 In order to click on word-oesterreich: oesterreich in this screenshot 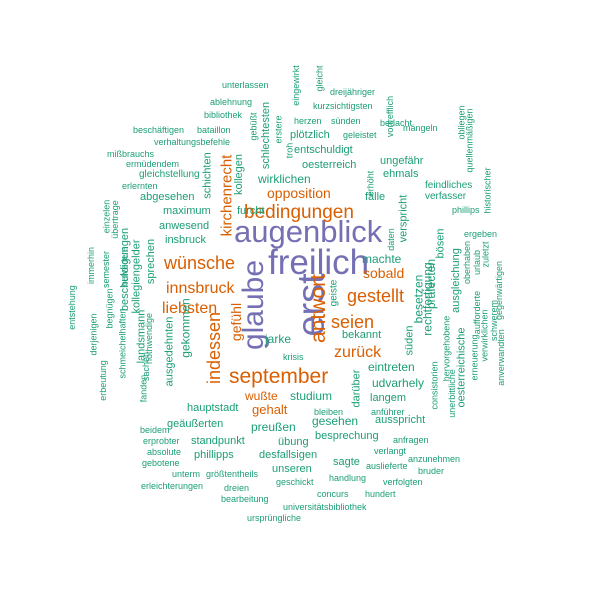, I will do `click(329, 165)`.